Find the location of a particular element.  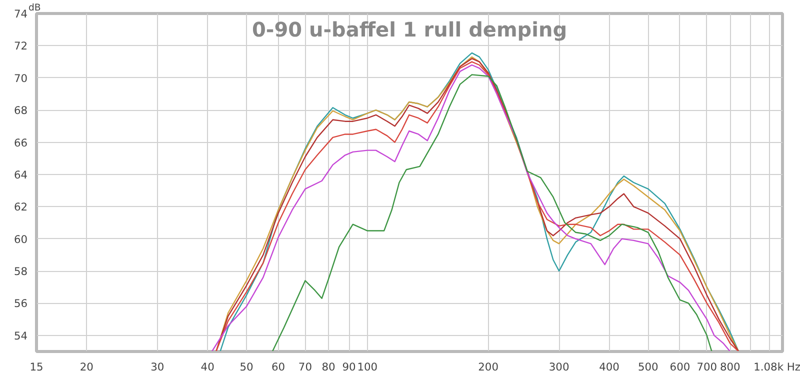

x-tick-label: 100 is located at coordinates (367, 367).